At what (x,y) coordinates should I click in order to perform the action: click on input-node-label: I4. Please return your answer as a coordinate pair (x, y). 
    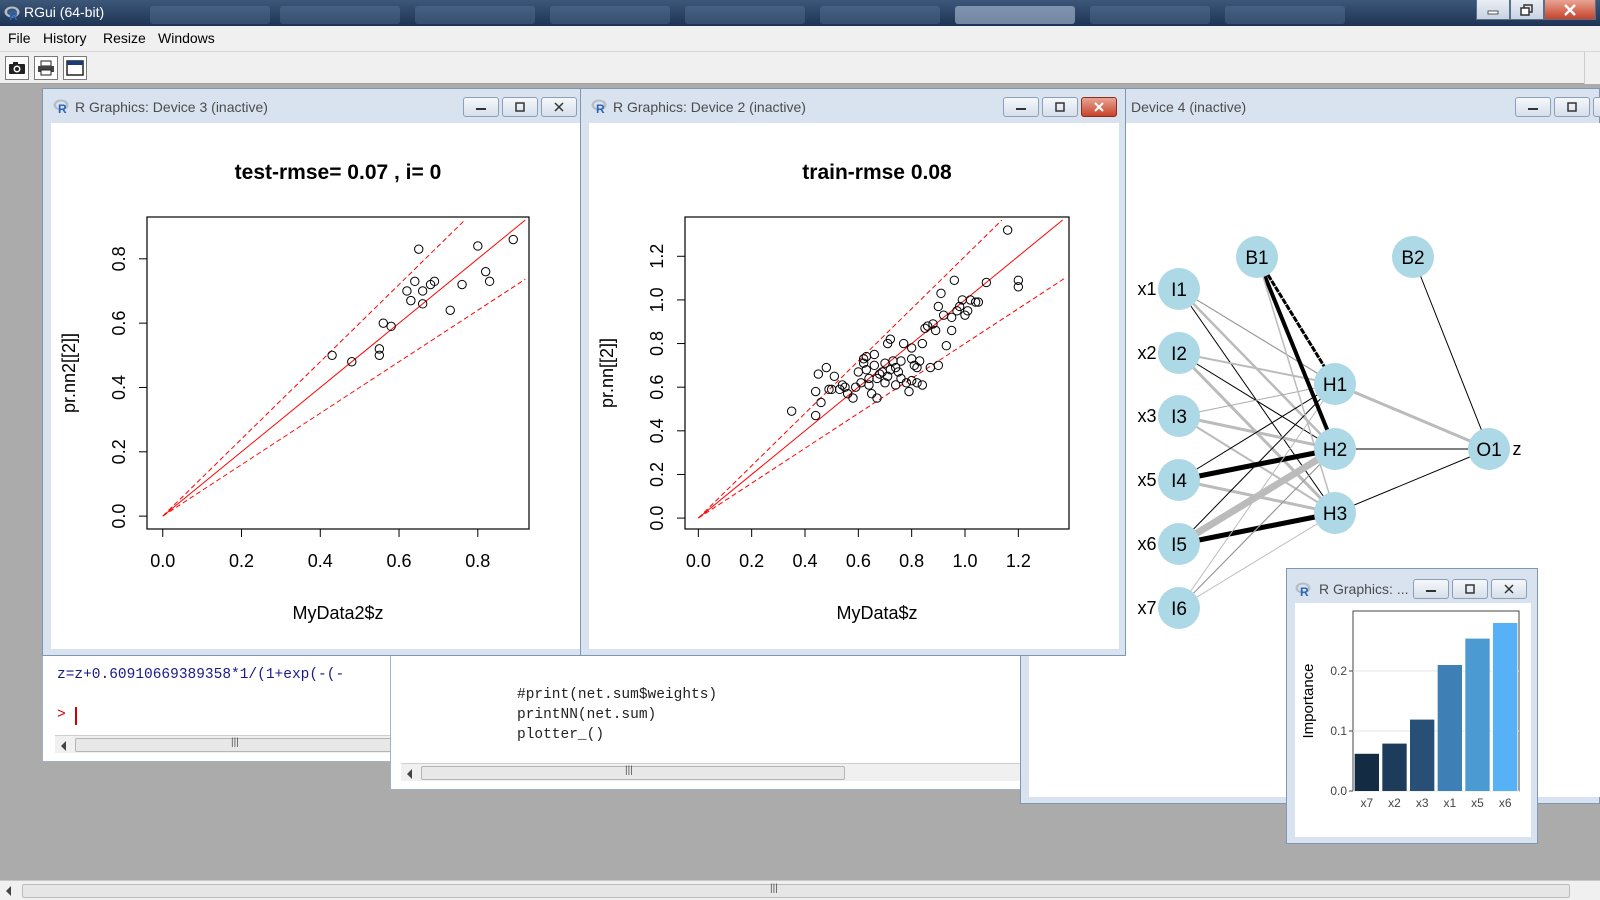
    Looking at the image, I should click on (1179, 481).